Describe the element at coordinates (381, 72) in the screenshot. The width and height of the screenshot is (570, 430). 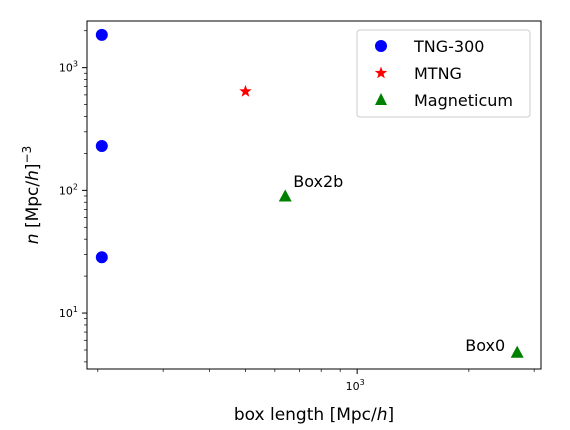
I see `legend-marker-mtng` at that location.